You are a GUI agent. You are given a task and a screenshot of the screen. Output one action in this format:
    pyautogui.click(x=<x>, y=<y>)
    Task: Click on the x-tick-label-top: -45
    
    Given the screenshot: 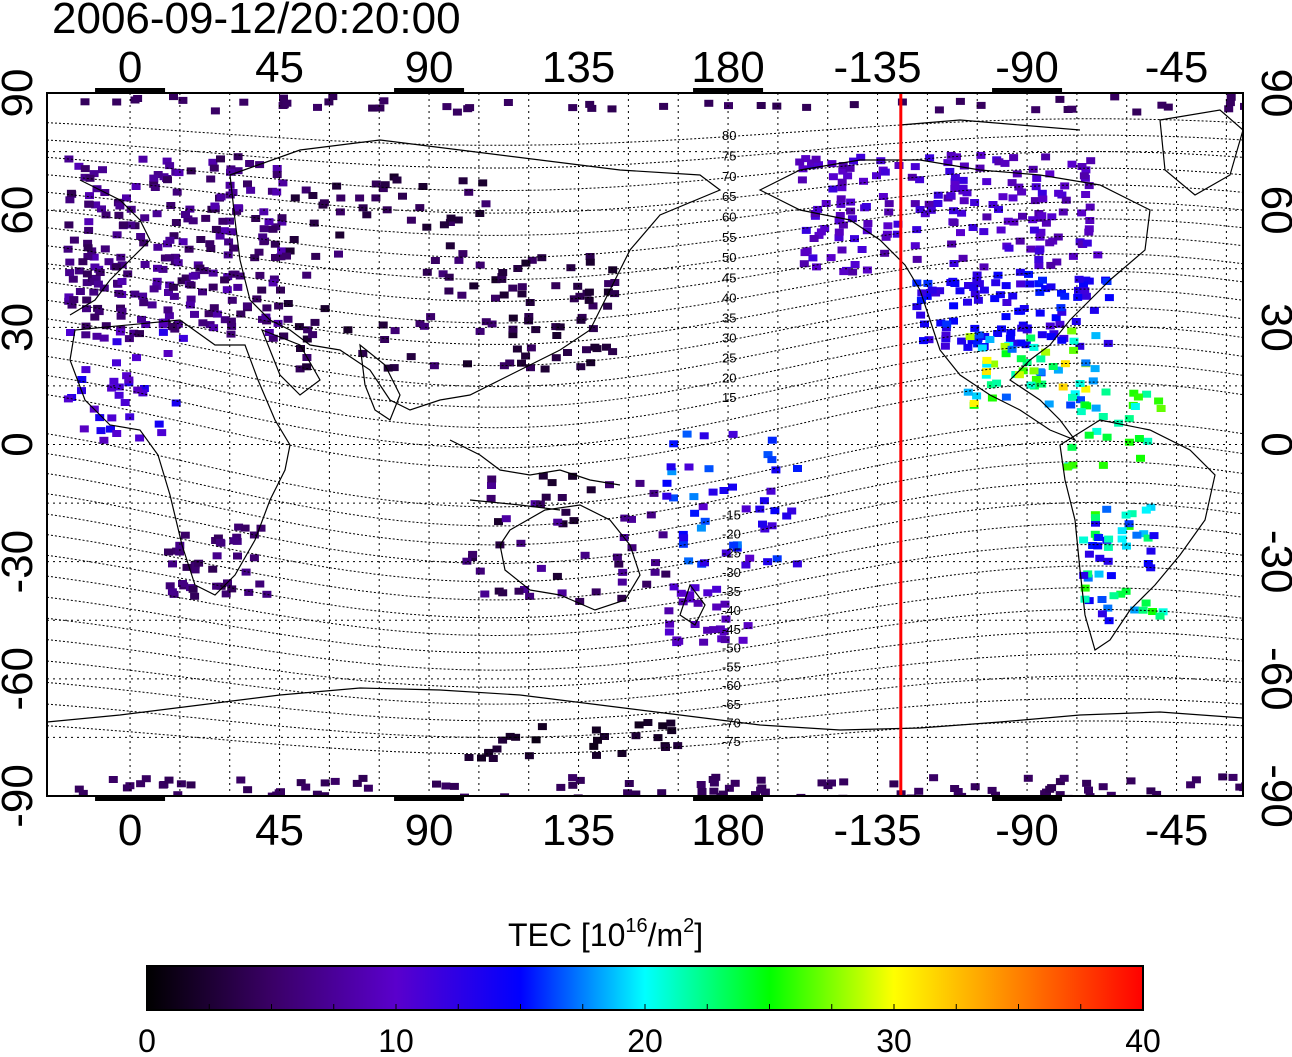 What is the action you would take?
    pyautogui.click(x=1177, y=67)
    